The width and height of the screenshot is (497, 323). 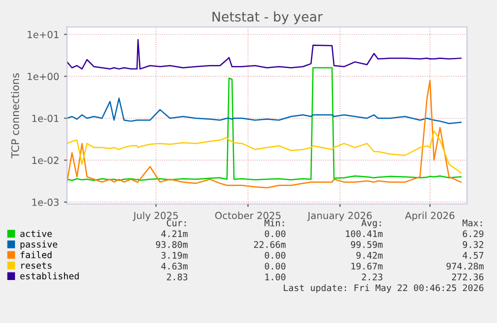 I want to click on text: 974.28m, so click(x=465, y=266).